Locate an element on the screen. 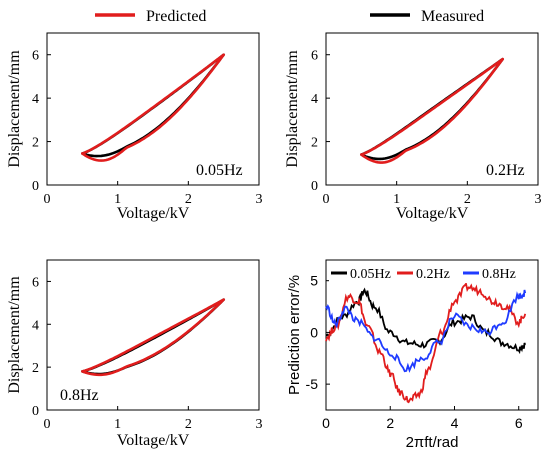 Image resolution: width=550 pixels, height=466 pixels. series-0.8hz-line is located at coordinates (426, 331).